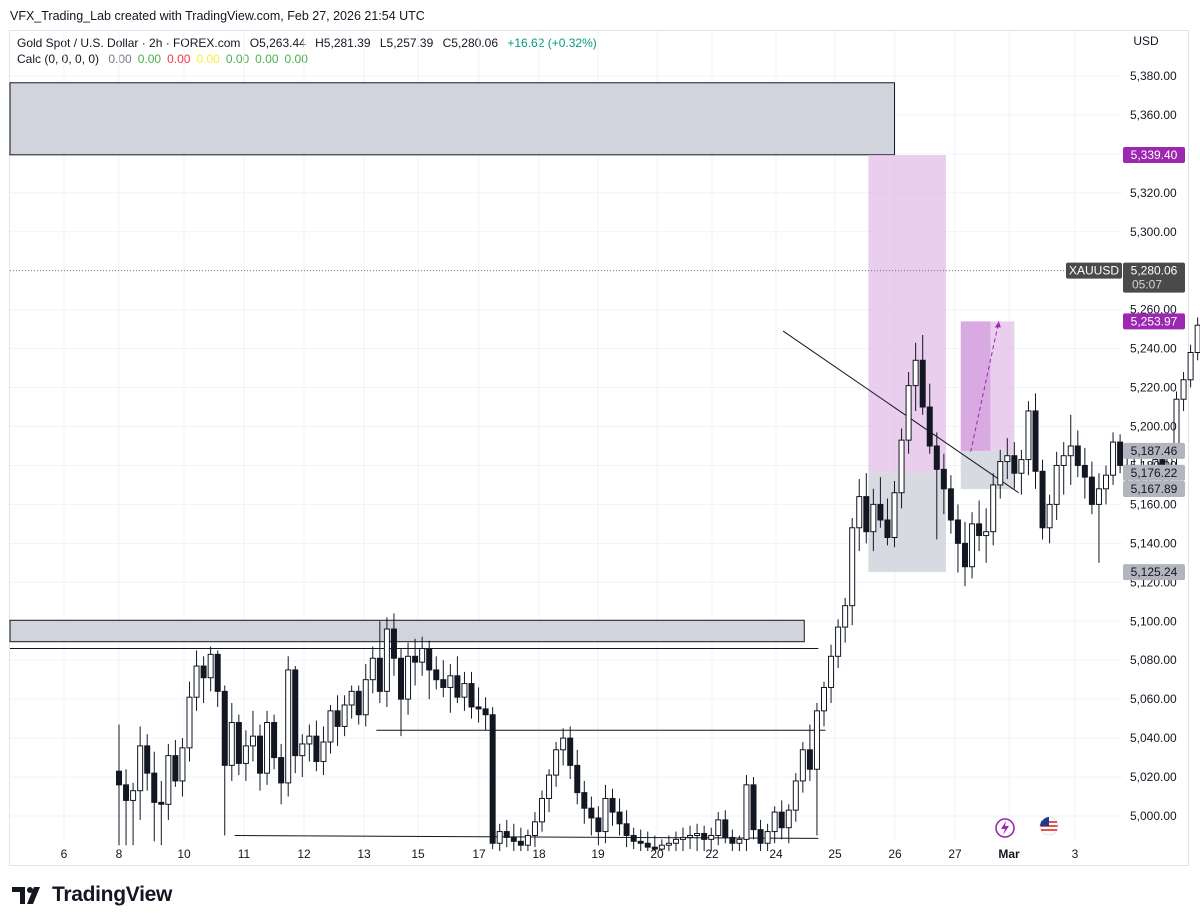  I want to click on legend-high: H5,281.39, so click(343, 43).